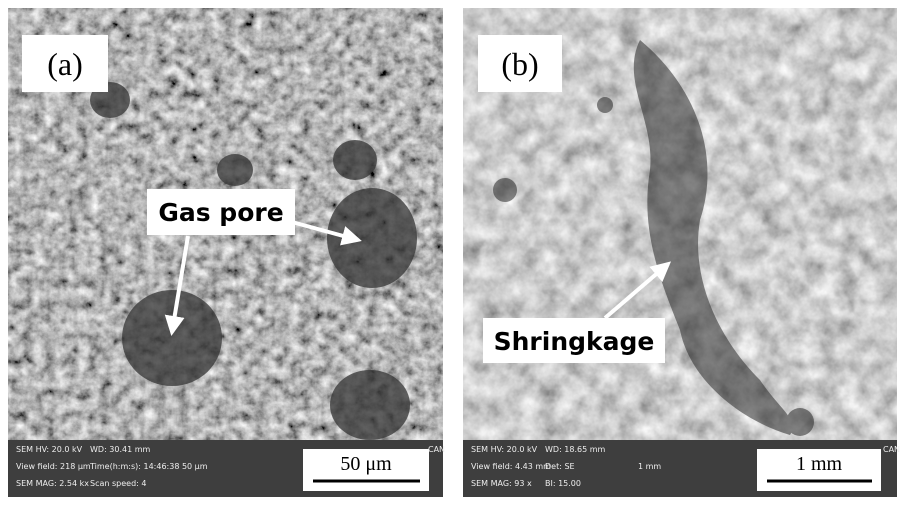  Describe the element at coordinates (52, 483) in the screenshot. I see `info-text: SEM MAG: 2.54 kx` at that location.